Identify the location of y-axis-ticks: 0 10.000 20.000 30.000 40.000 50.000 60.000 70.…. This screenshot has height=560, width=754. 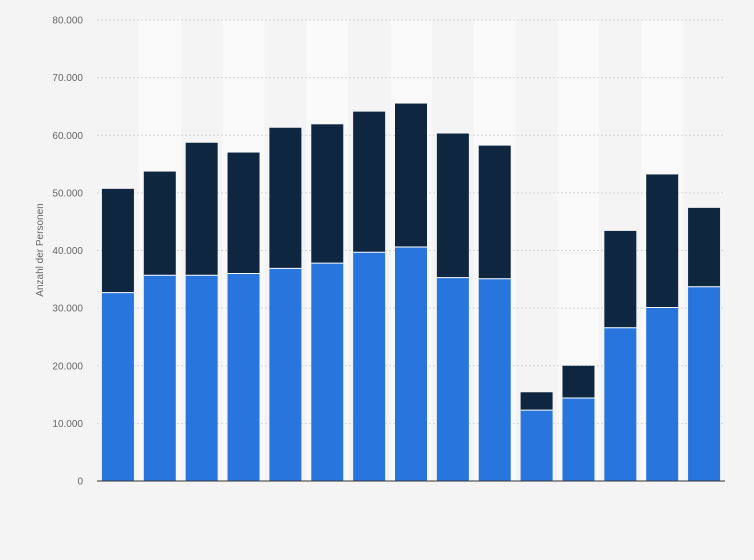
(67, 252).